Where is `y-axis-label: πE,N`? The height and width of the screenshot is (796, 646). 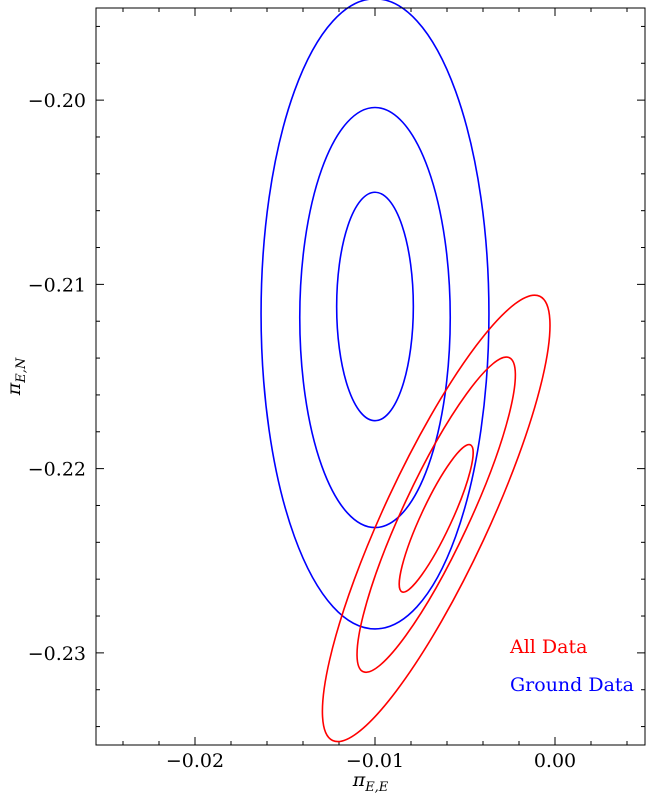 y-axis-label: πE,N is located at coordinates (16, 376).